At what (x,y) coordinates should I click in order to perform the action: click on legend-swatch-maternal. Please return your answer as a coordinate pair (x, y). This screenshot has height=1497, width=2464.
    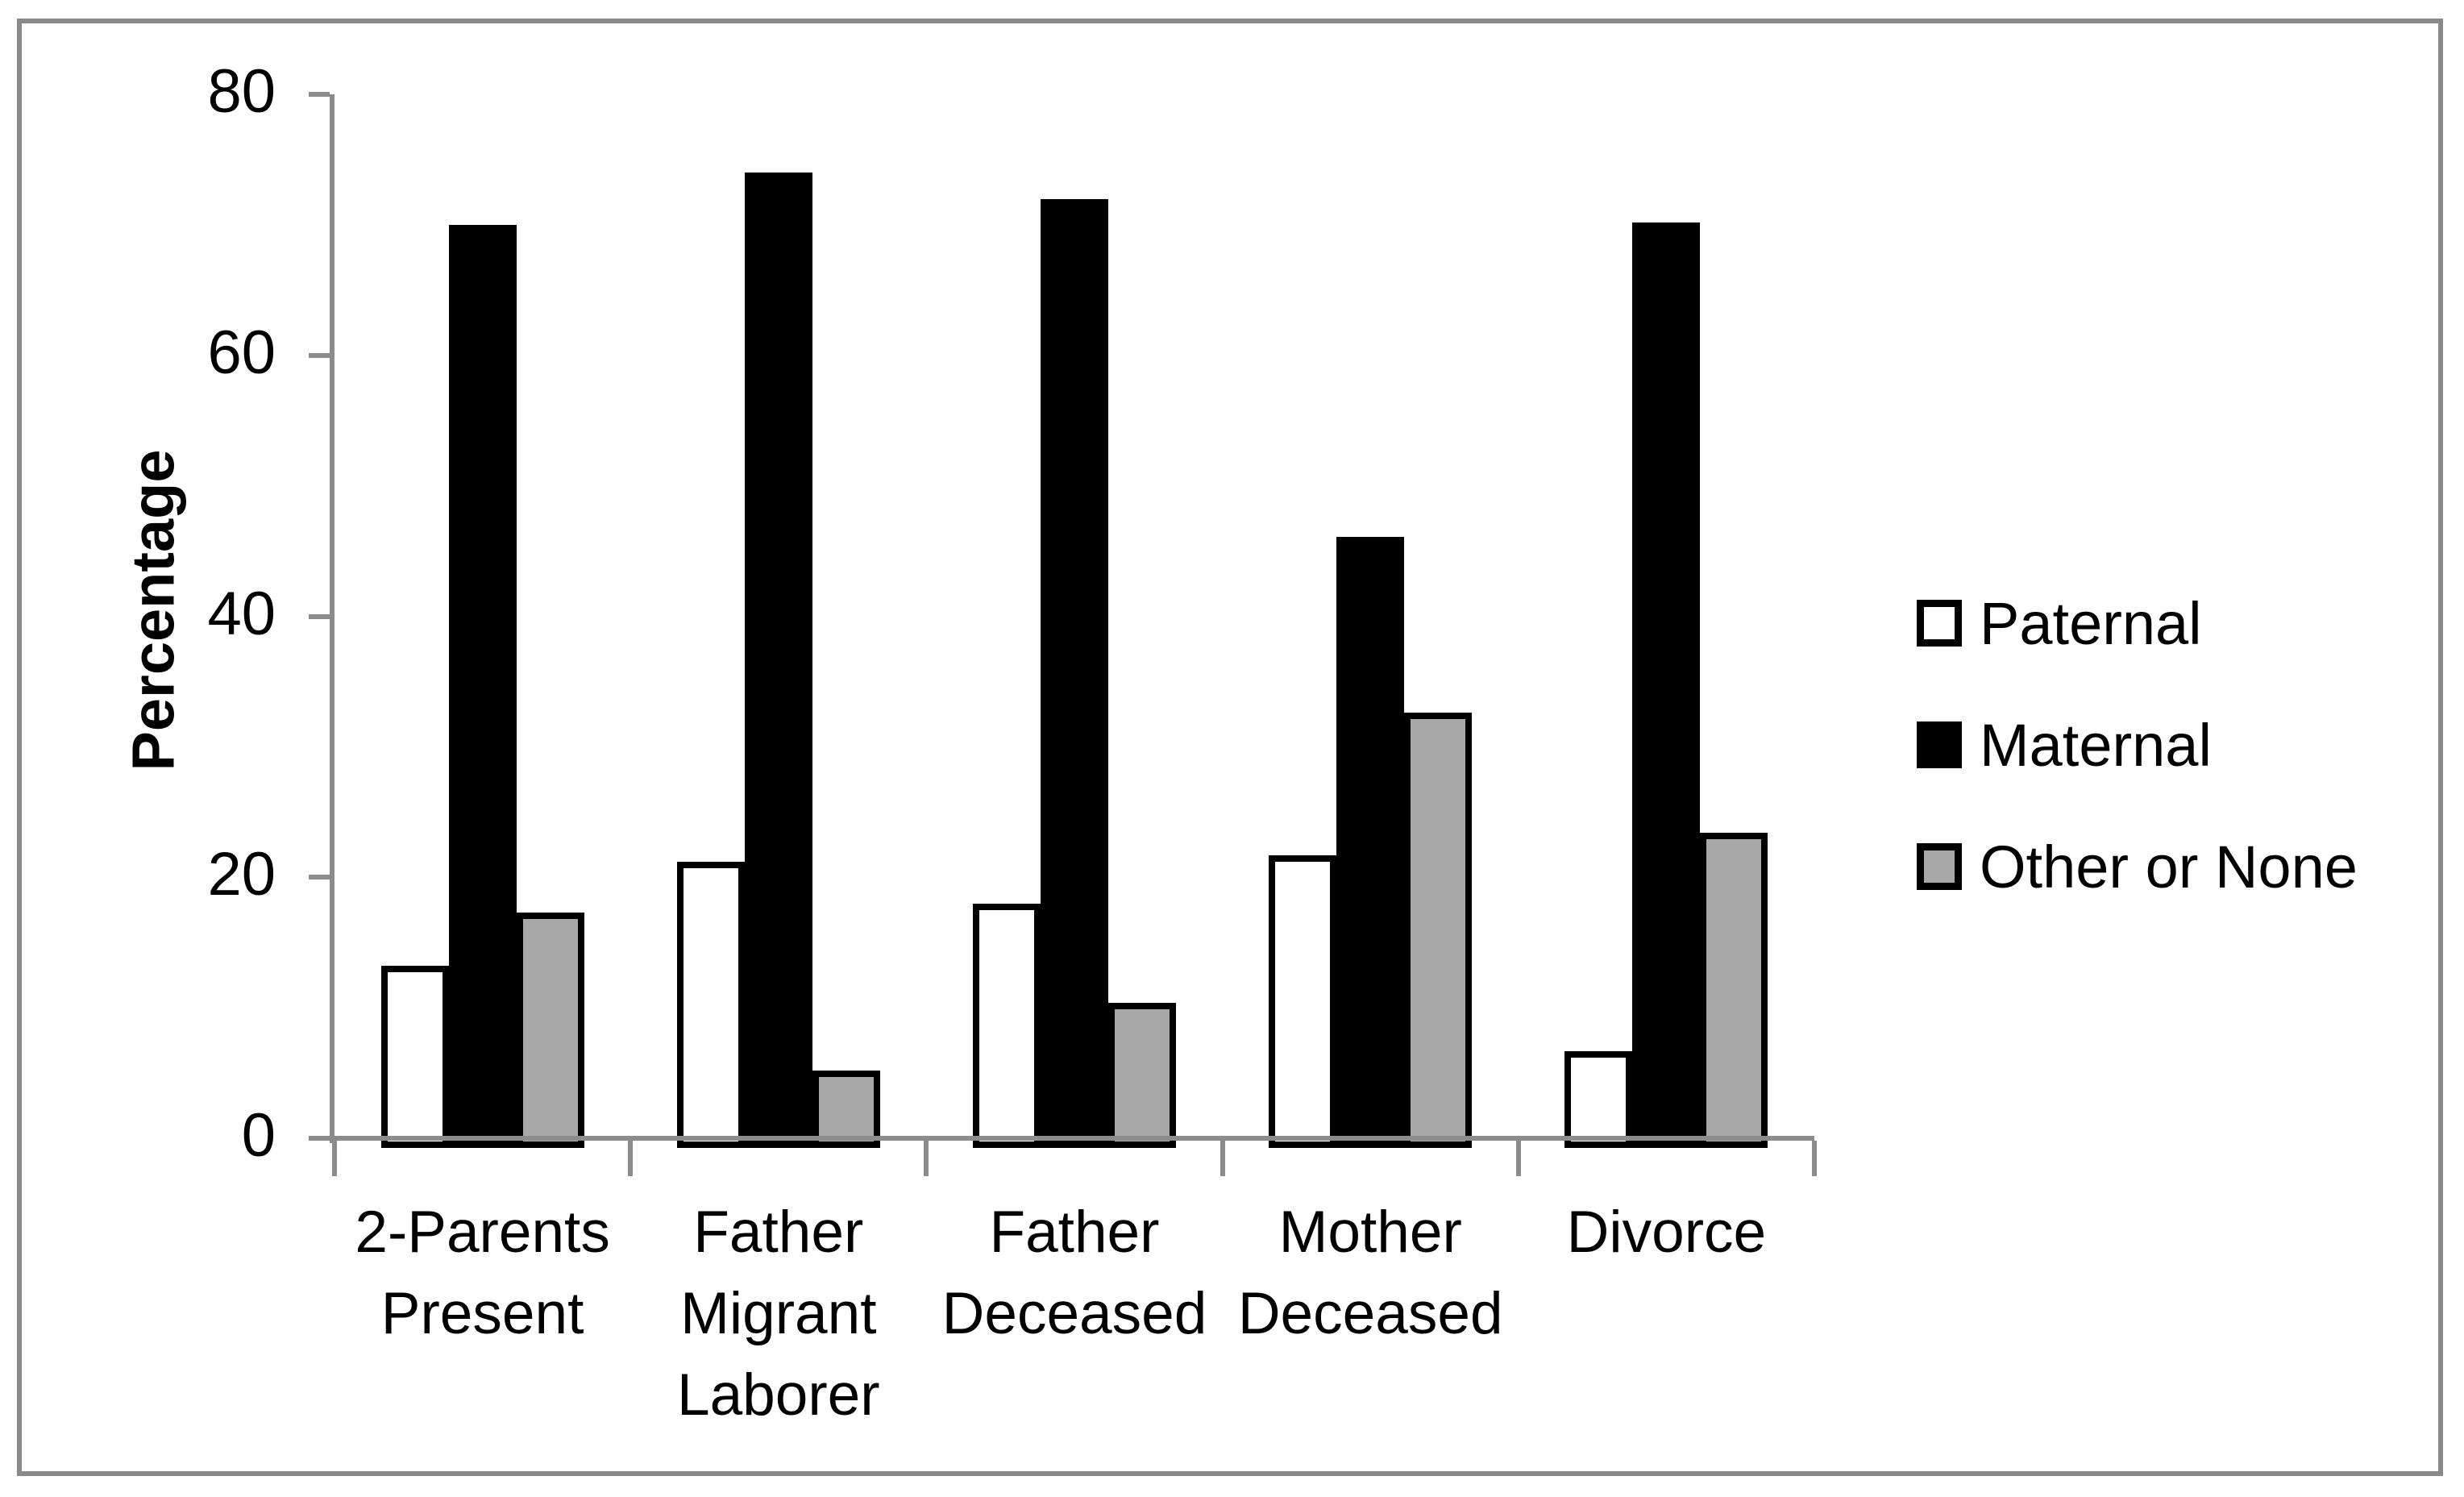
    Looking at the image, I should click on (1939, 744).